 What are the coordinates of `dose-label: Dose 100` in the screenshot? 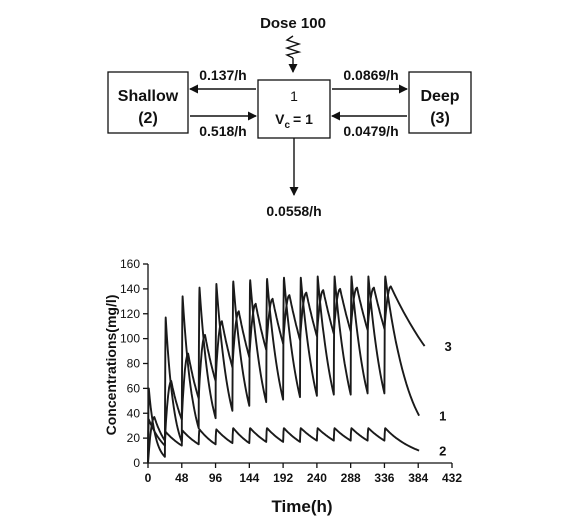 It's located at (293, 23).